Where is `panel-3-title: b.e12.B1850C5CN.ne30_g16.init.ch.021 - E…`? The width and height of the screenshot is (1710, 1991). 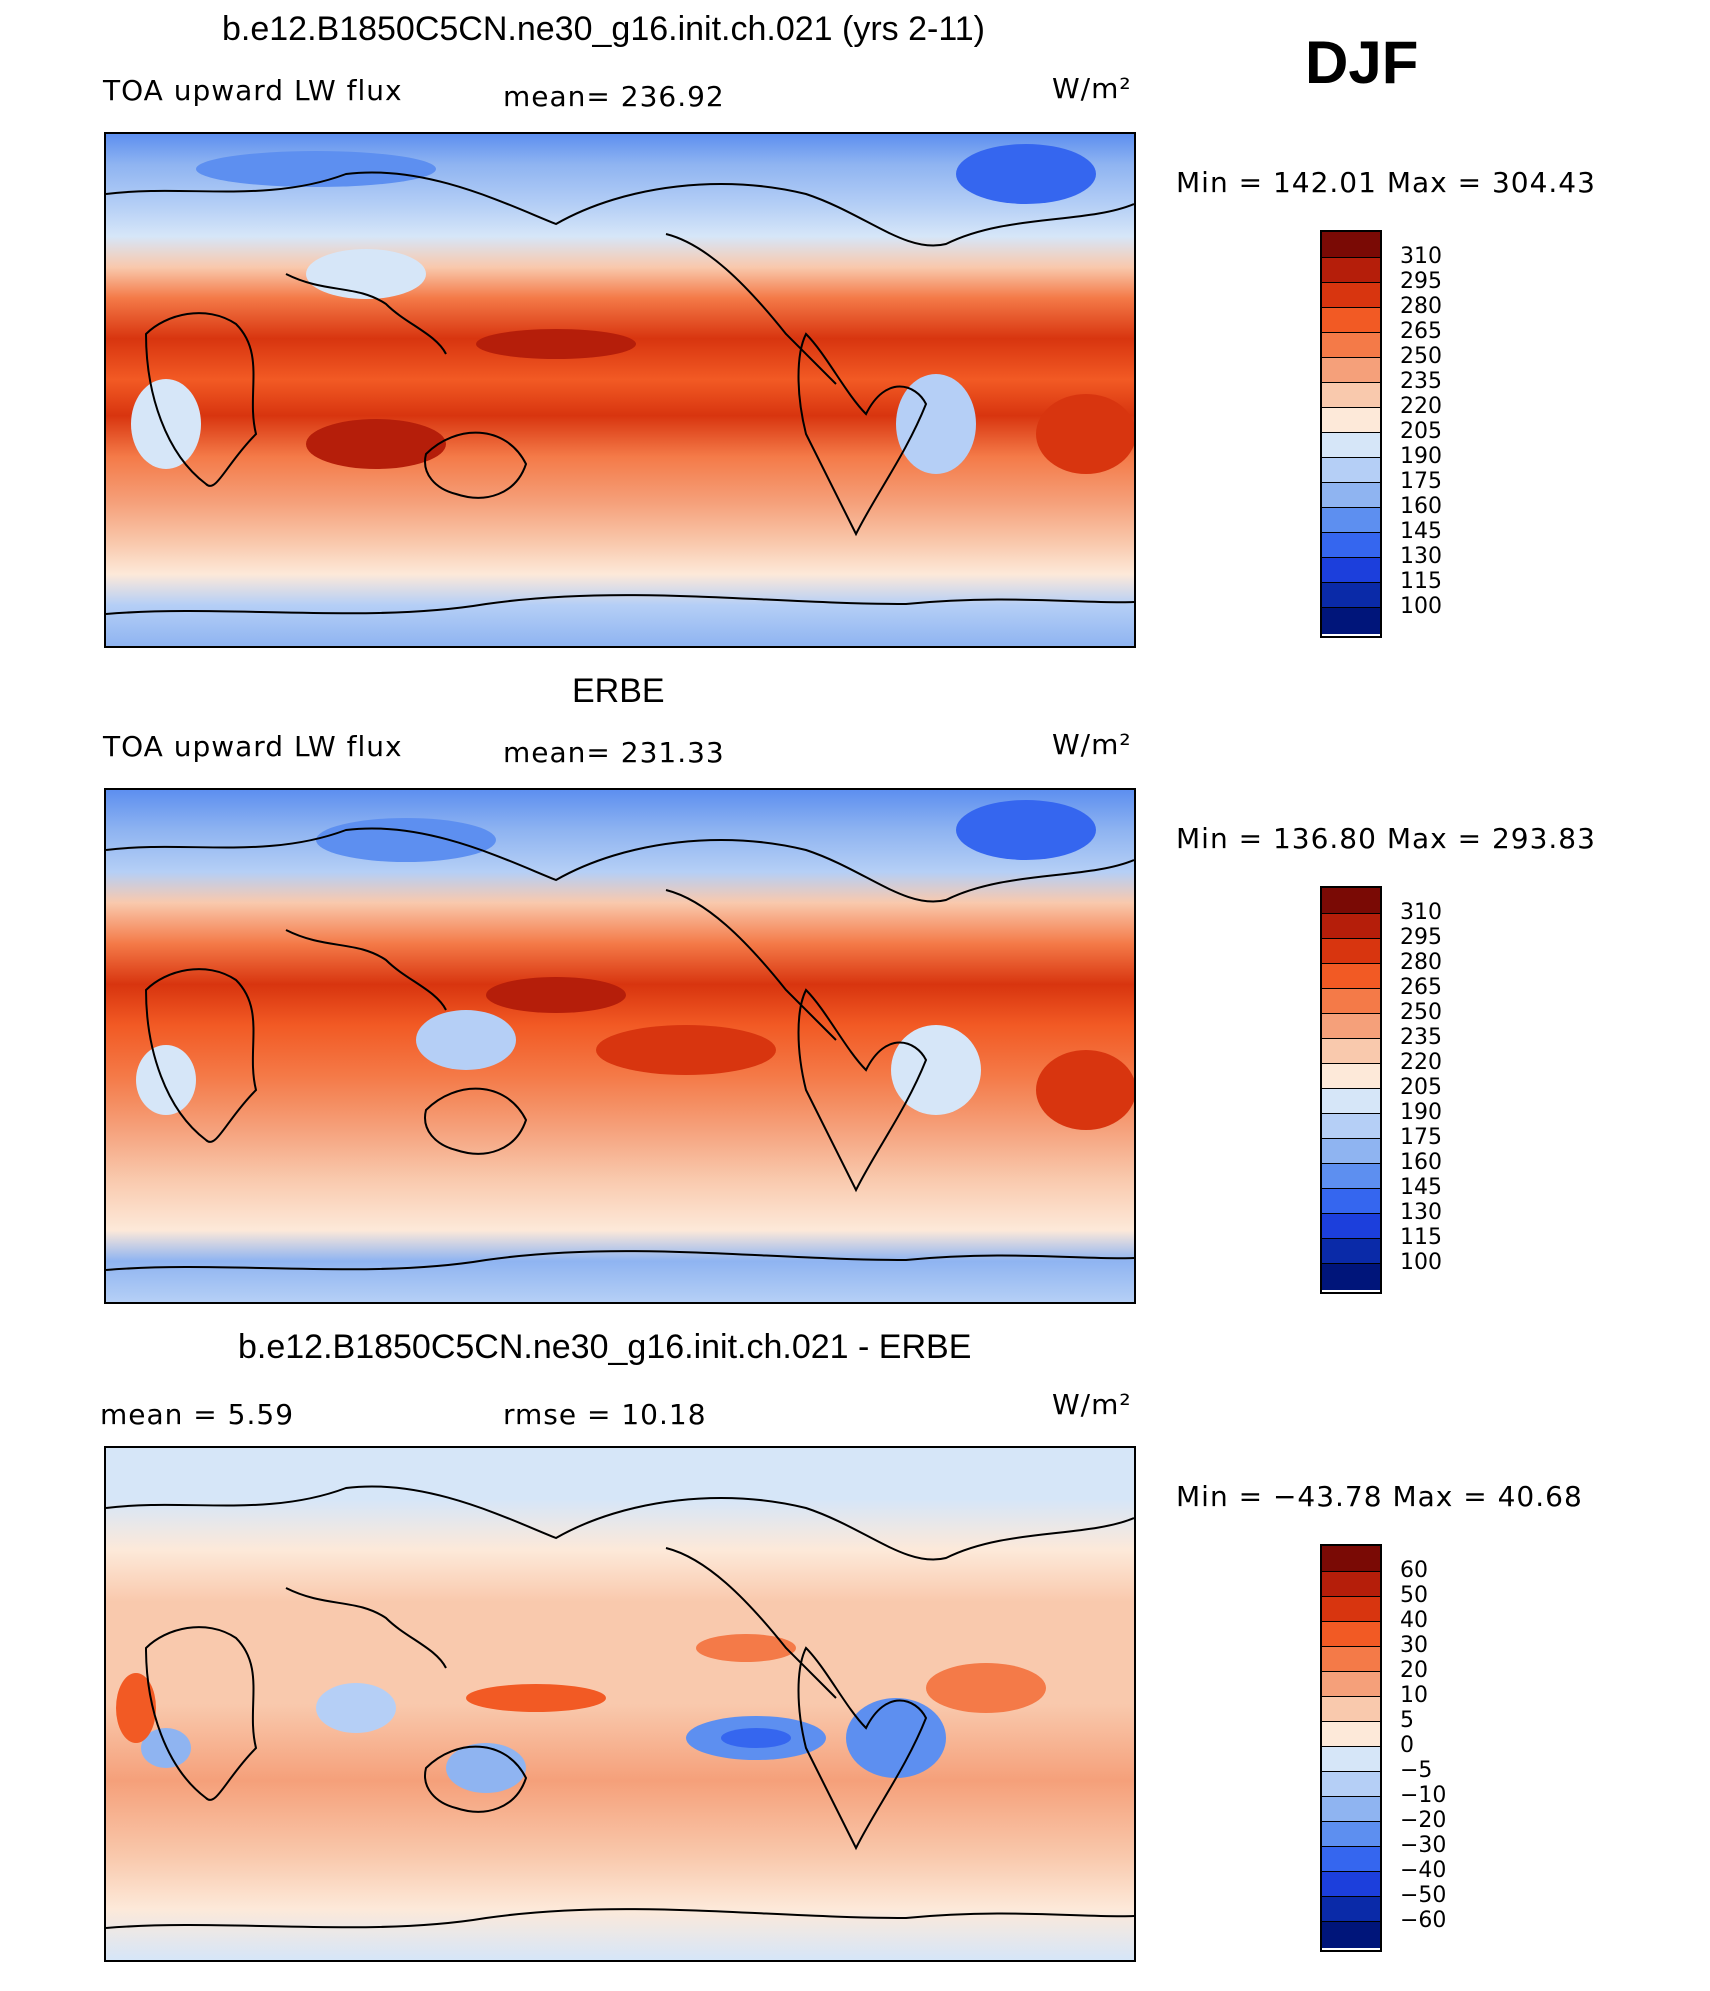
panel-3-title: b.e12.B1850C5CN.ne30_g16.init.ch.021 - E… is located at coordinates (605, 1347).